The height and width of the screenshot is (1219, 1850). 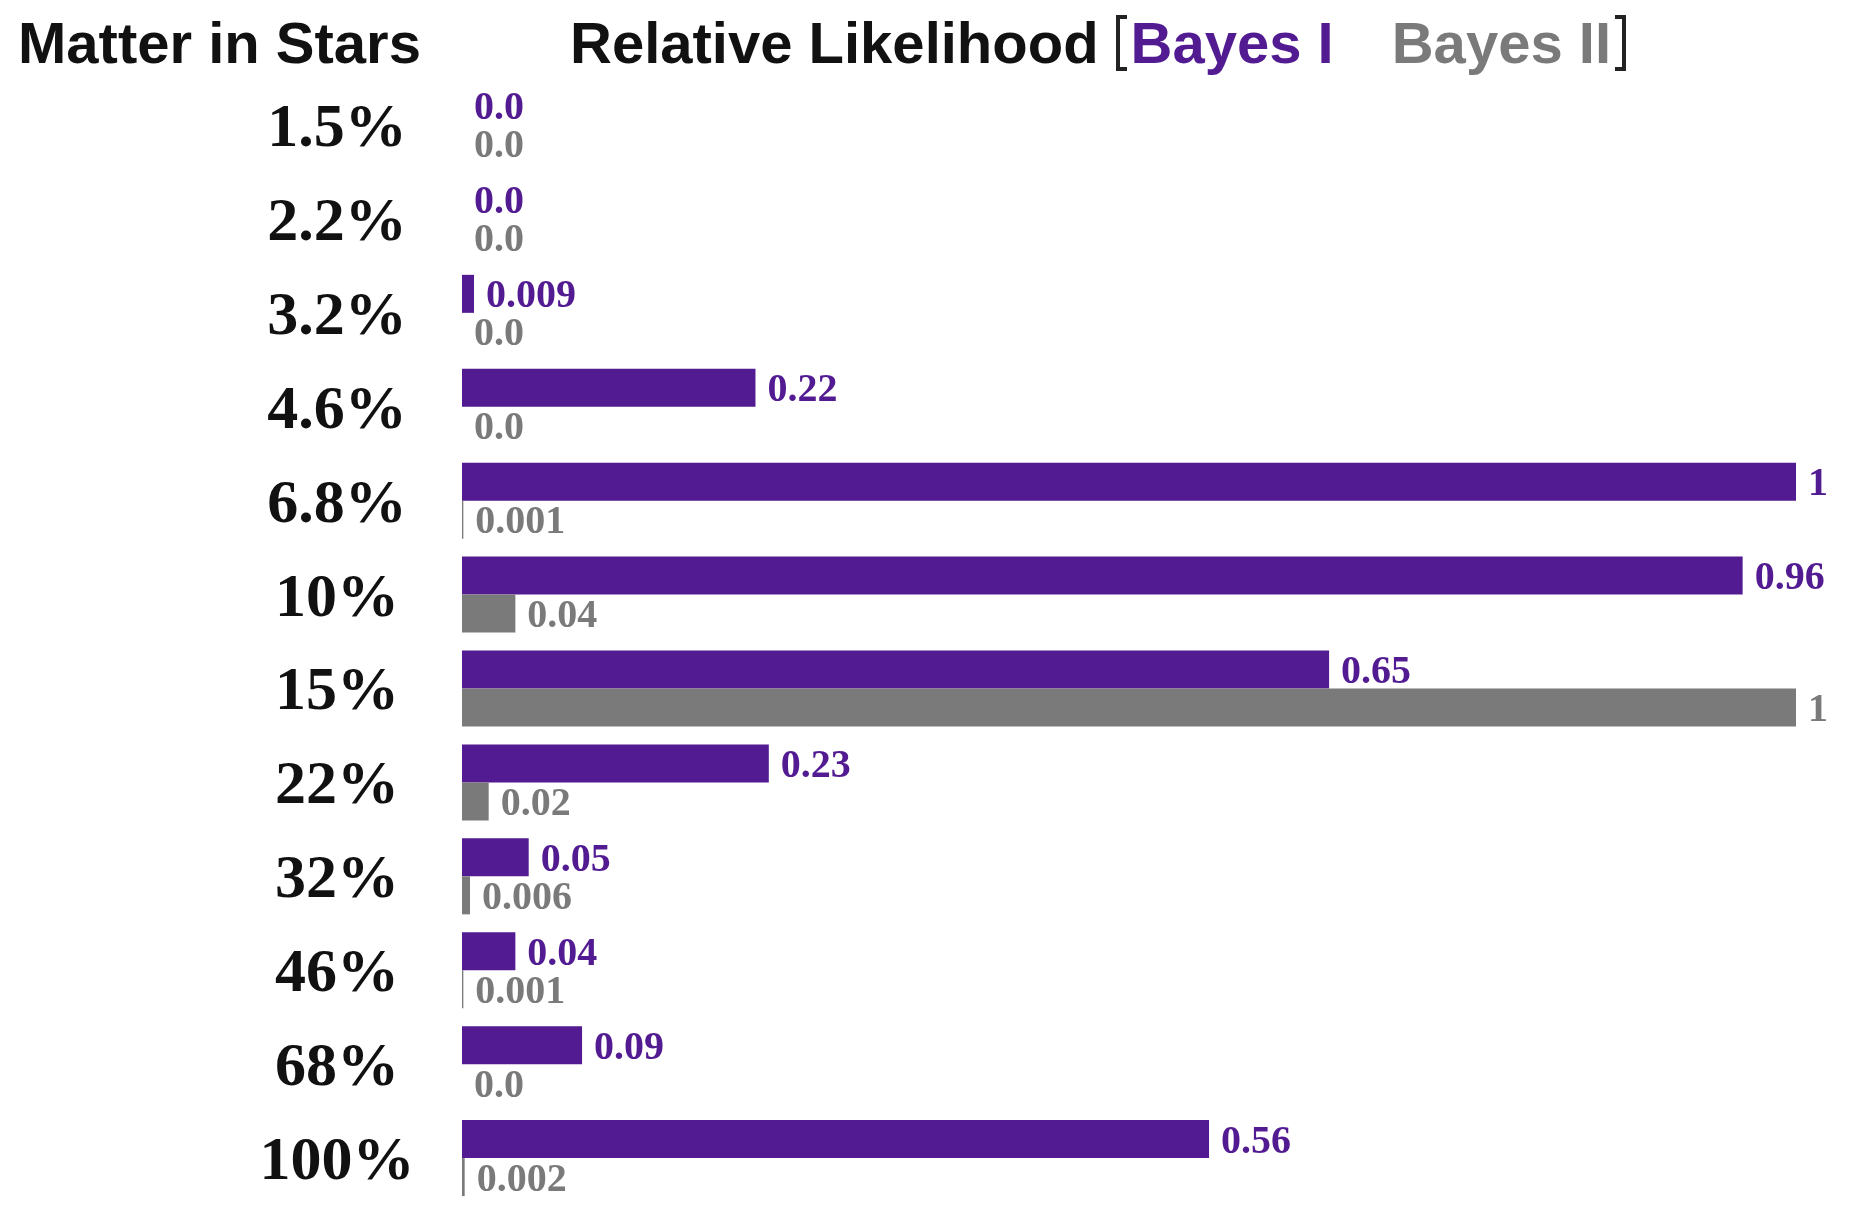 I want to click on y-tick-label: 4.6%, so click(x=337, y=406).